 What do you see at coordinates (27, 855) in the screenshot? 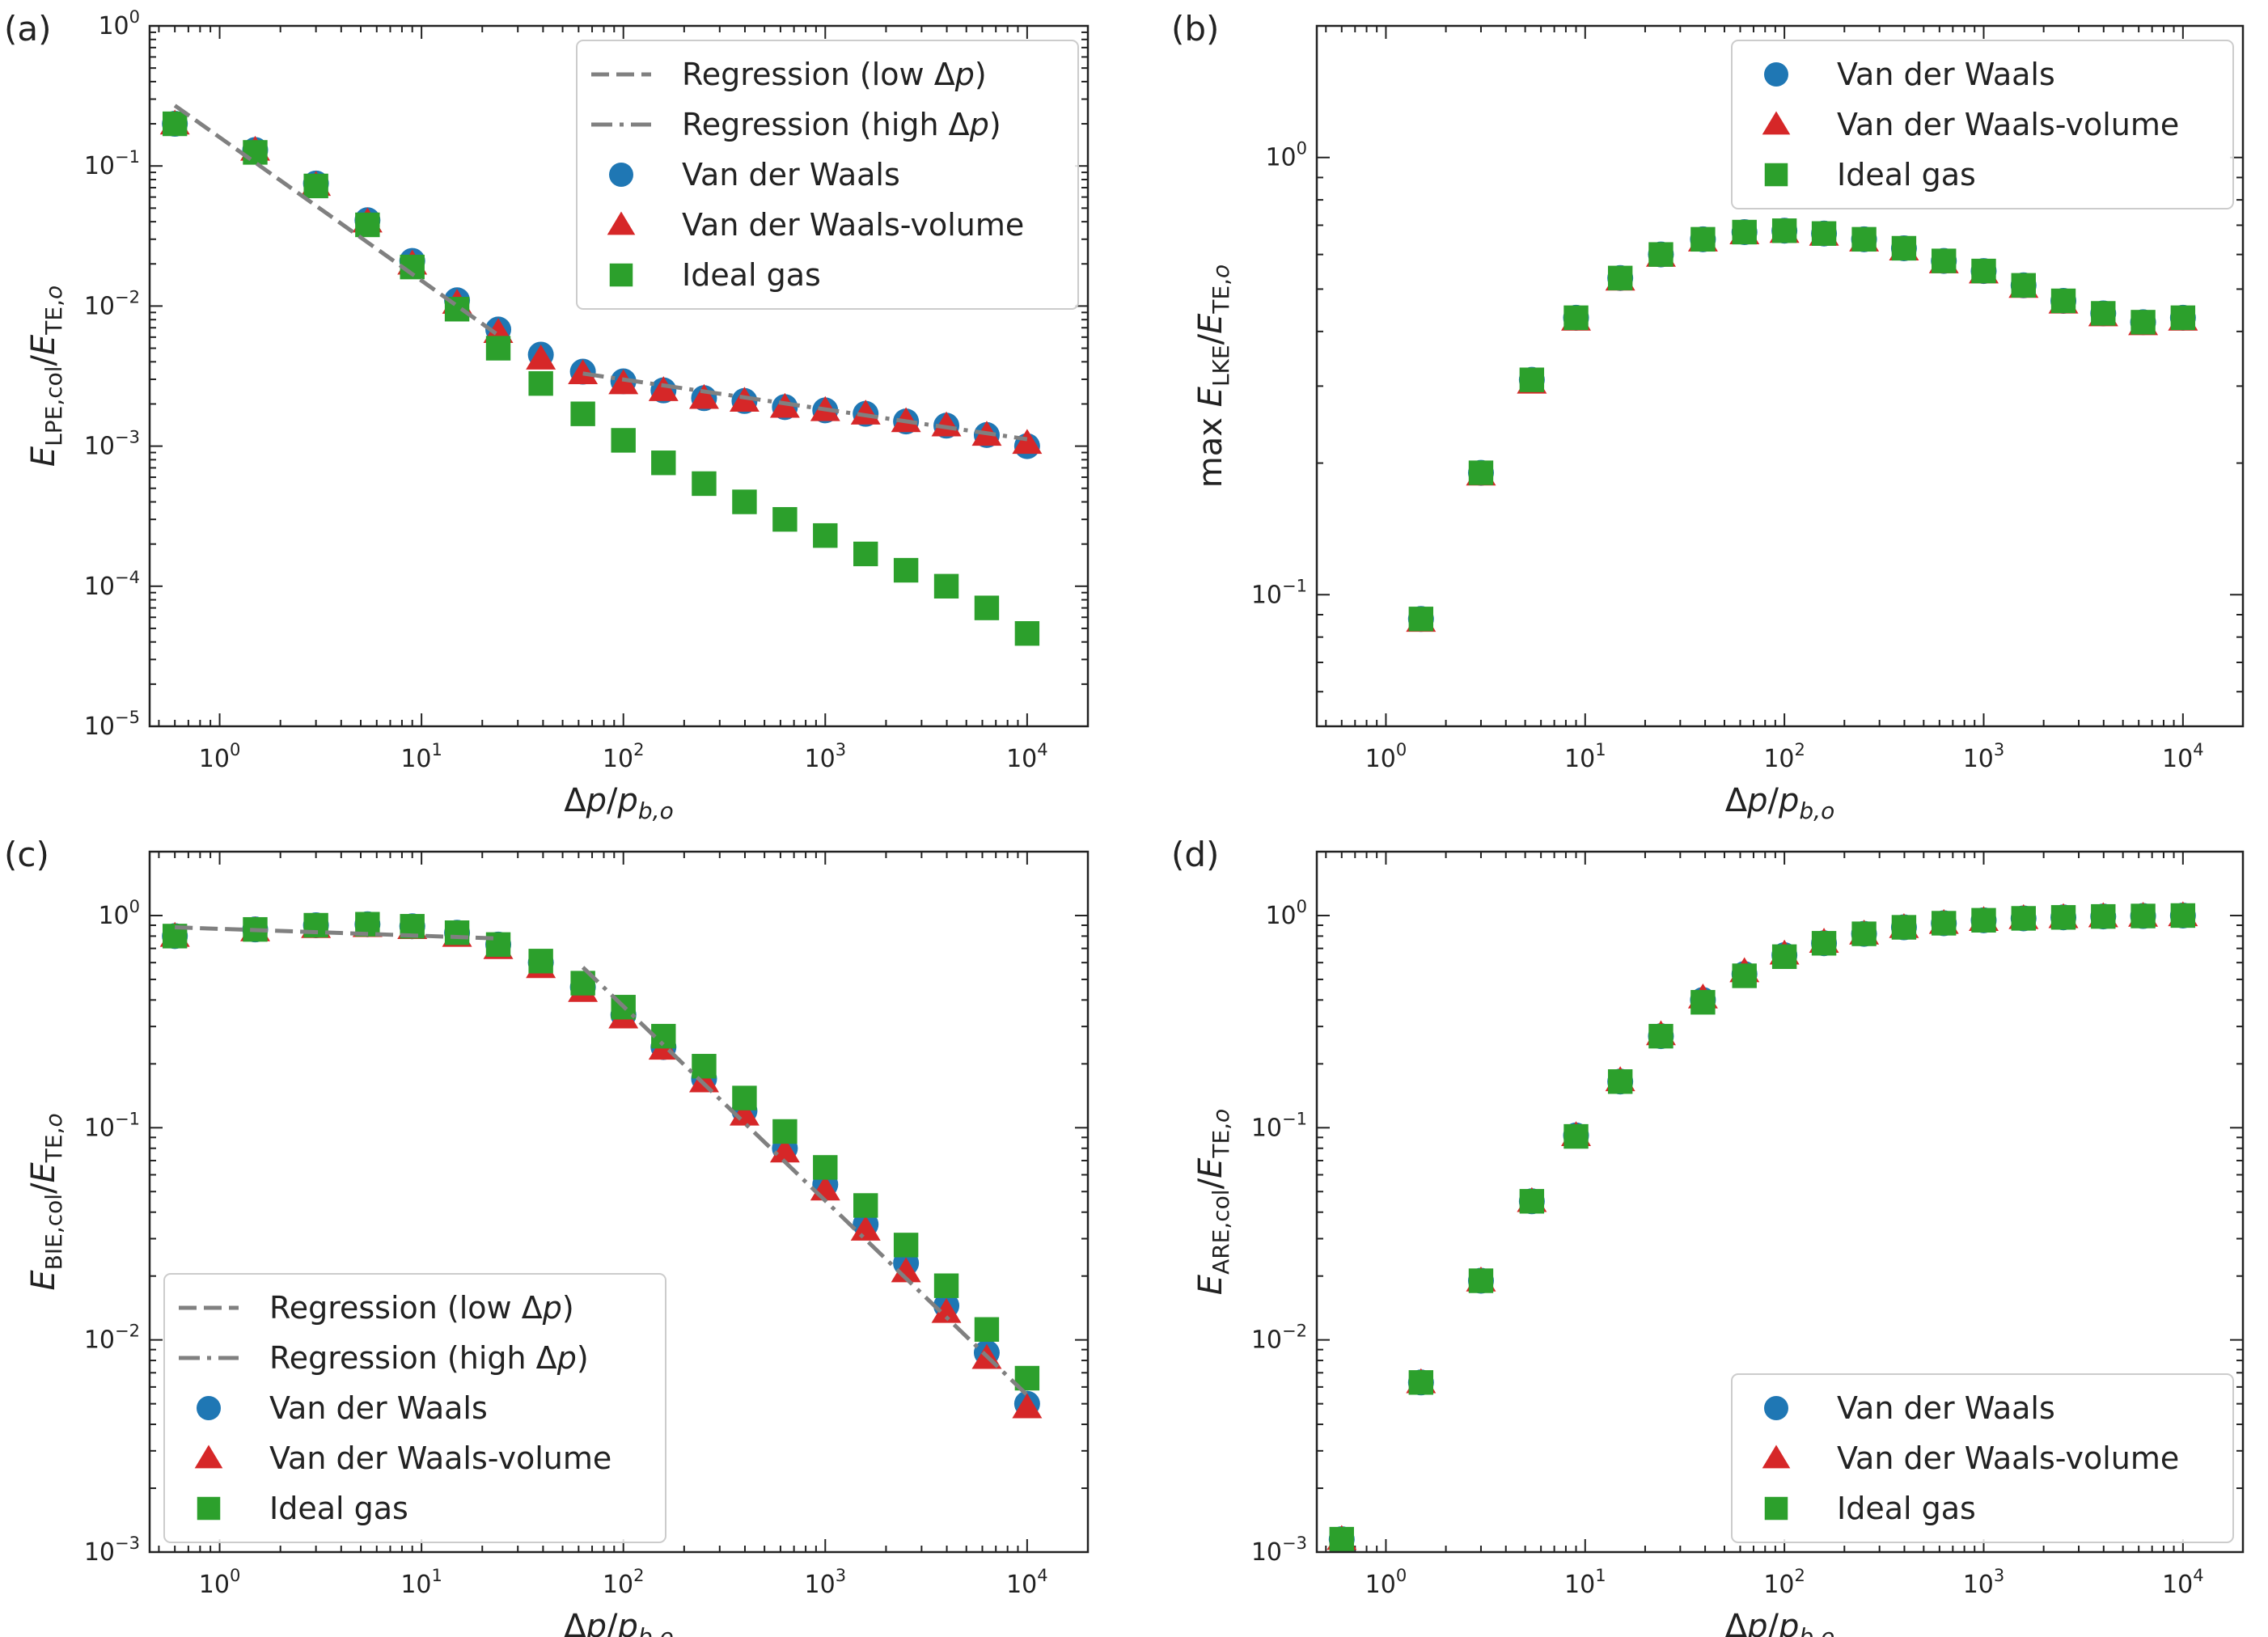
I see `panel-label: (c)` at bounding box center [27, 855].